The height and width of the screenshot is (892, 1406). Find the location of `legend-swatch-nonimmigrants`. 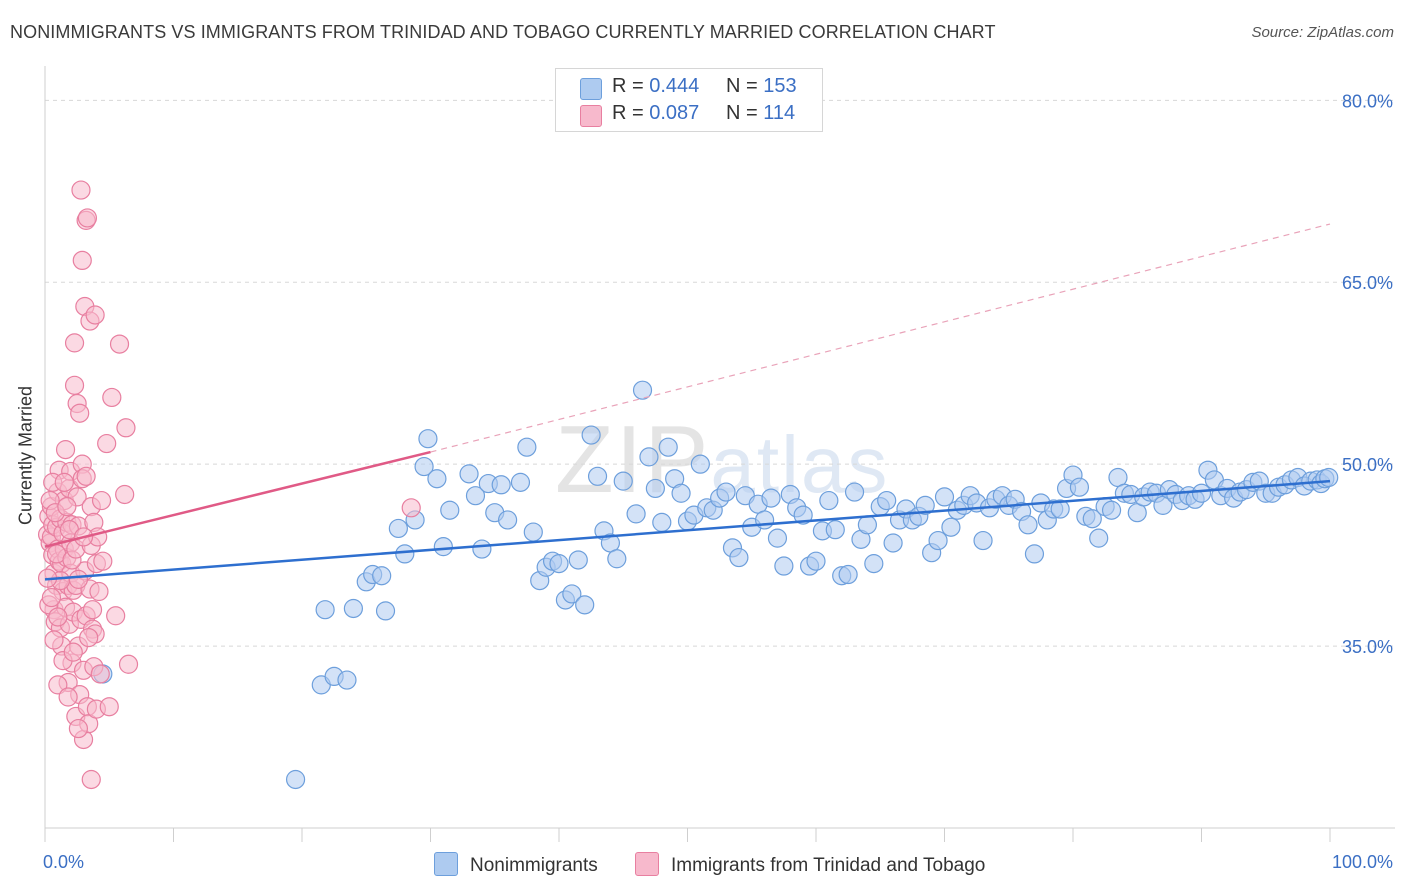

legend-swatch-nonimmigrants is located at coordinates (446, 864).